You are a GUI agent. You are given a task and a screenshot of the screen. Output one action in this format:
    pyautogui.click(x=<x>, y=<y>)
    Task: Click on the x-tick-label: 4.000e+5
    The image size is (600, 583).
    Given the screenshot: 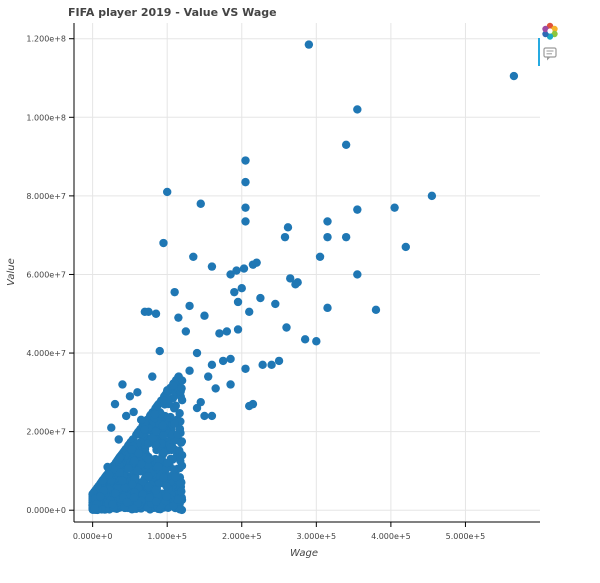 What is the action you would take?
    pyautogui.click(x=391, y=536)
    